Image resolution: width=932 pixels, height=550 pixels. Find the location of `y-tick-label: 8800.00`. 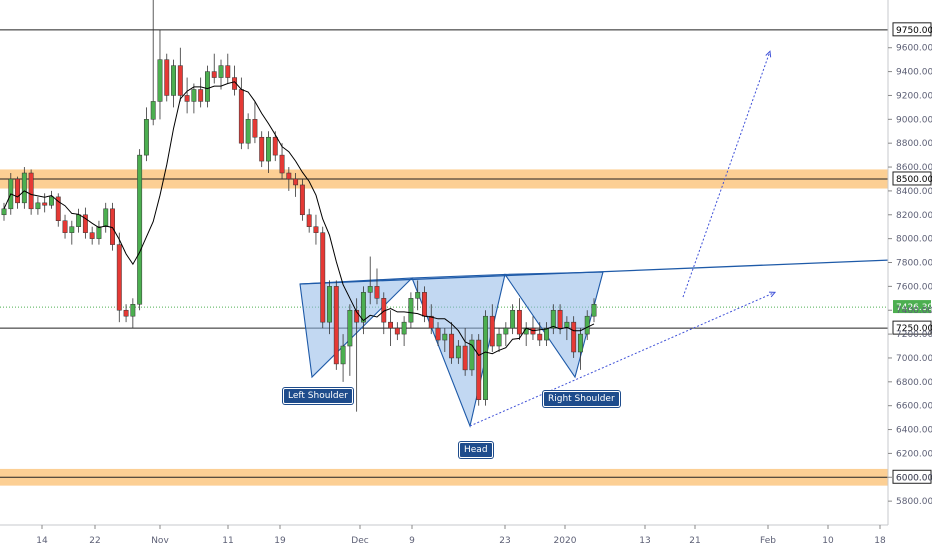

y-tick-label: 8800.00 is located at coordinates (914, 144).